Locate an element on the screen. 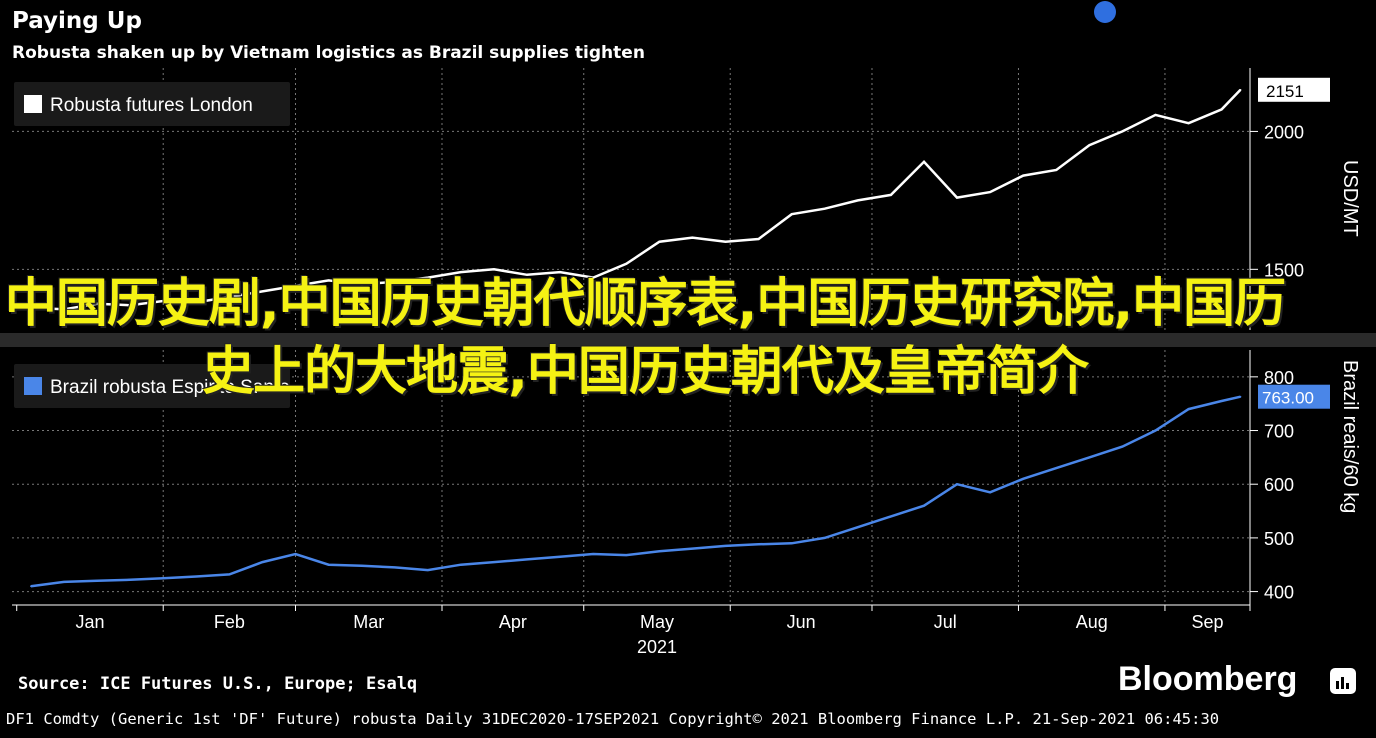 This screenshot has width=1376, height=738. x-tick-label: Aug is located at coordinates (1092, 622).